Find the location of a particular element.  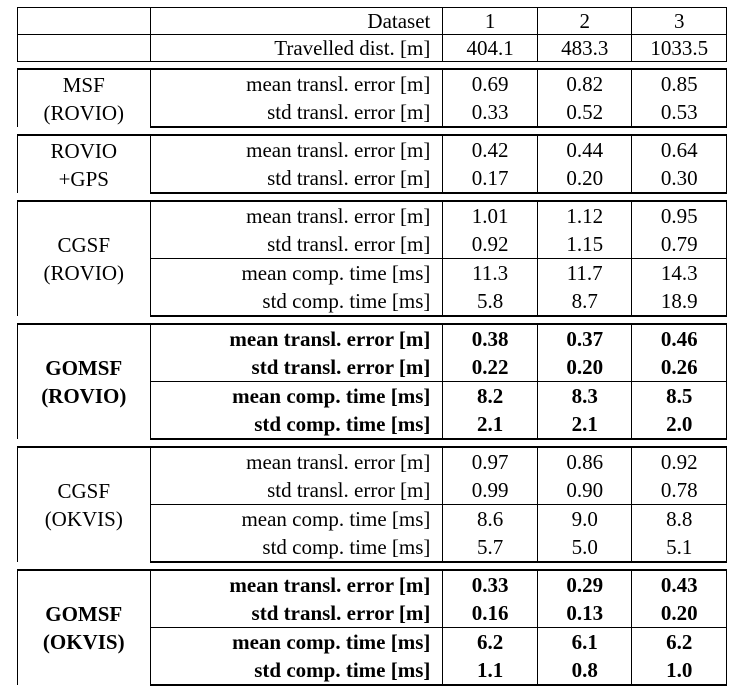

value-cell-dataset-3: 0.79 is located at coordinates (679, 244).